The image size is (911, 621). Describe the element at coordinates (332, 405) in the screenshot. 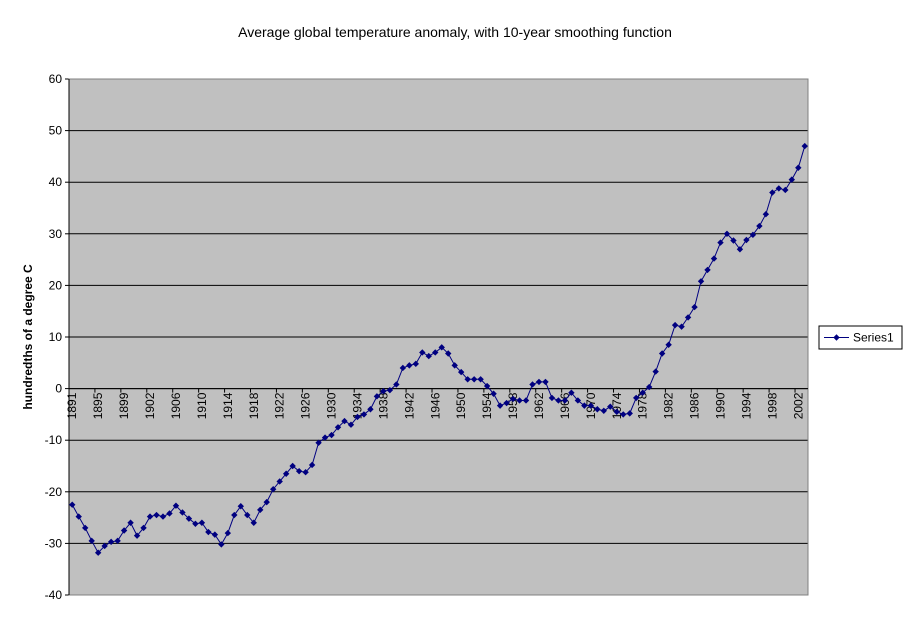

I see `x-tick-label: 1930` at that location.